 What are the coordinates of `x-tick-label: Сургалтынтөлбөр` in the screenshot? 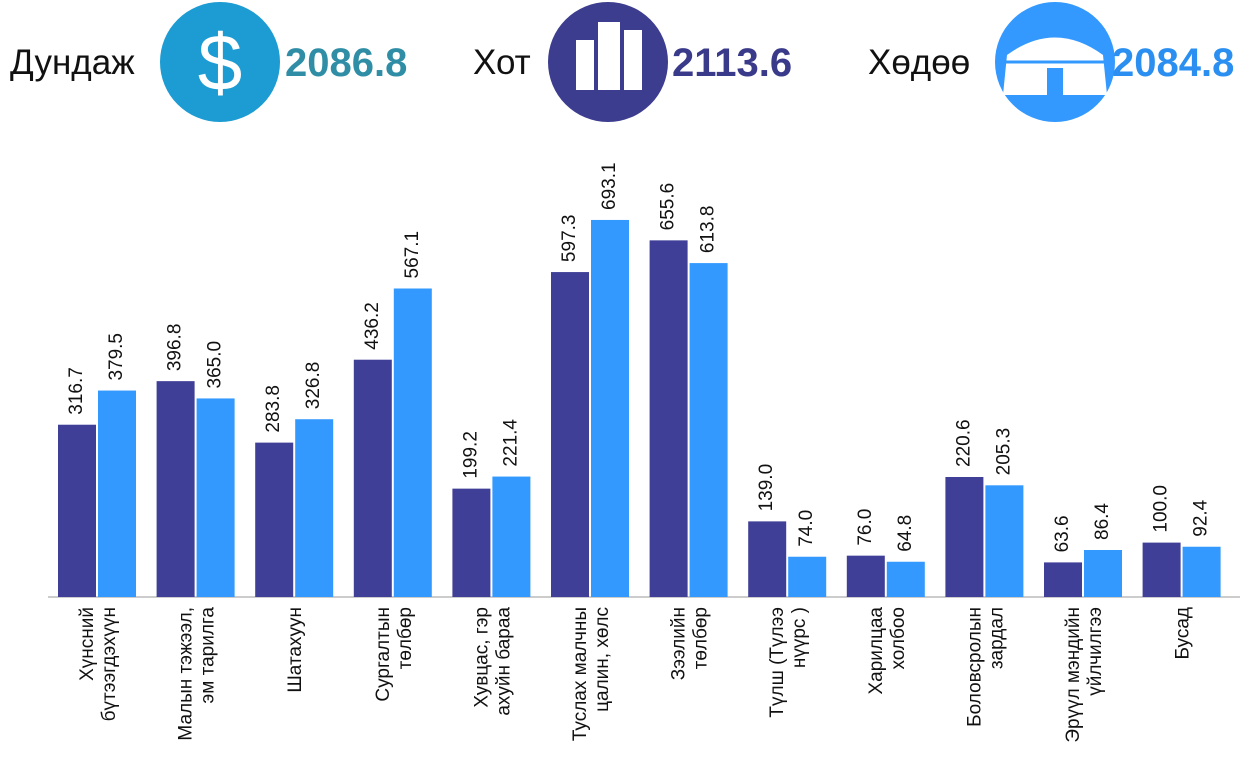 It's located at (394, 654).